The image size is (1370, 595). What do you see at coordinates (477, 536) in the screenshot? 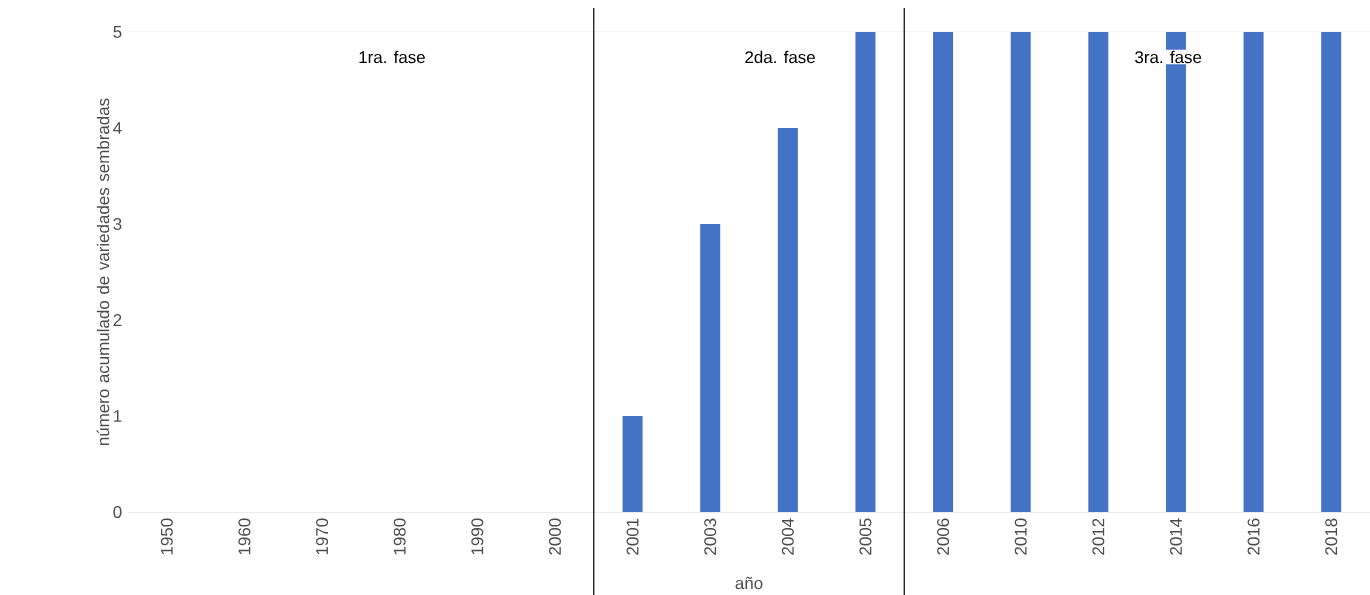
I see `x-tick-label: 1990` at bounding box center [477, 536].